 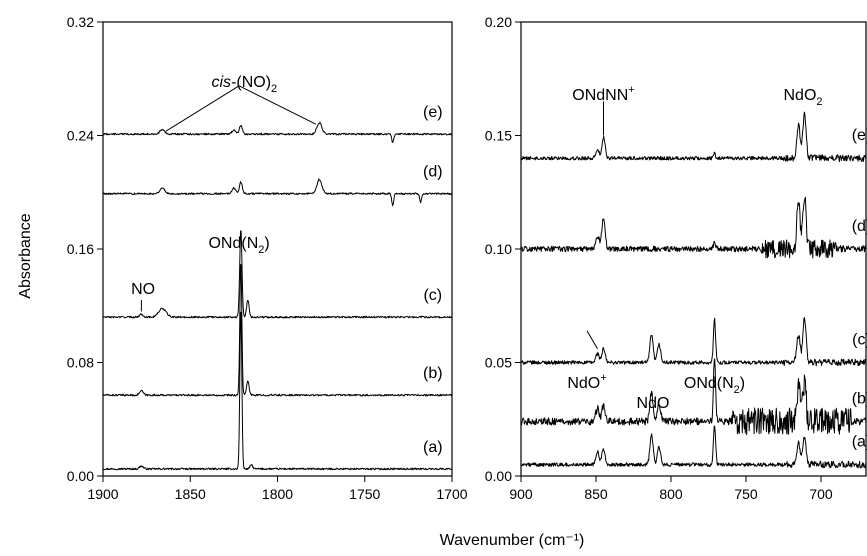 I want to click on annotation-ondnn: ONdNN+, so click(x=603, y=94).